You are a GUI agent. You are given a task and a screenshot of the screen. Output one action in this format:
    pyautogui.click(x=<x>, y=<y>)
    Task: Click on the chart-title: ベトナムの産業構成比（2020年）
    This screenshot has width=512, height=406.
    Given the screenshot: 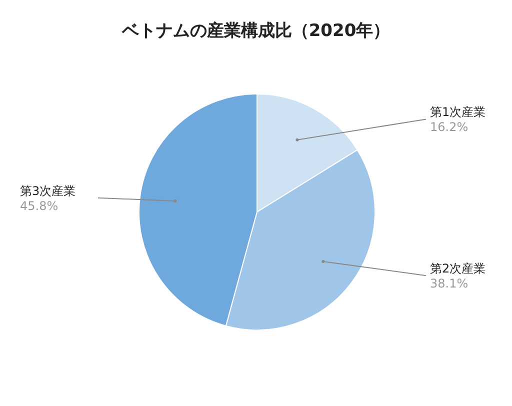 What is the action you would take?
    pyautogui.click(x=255, y=31)
    